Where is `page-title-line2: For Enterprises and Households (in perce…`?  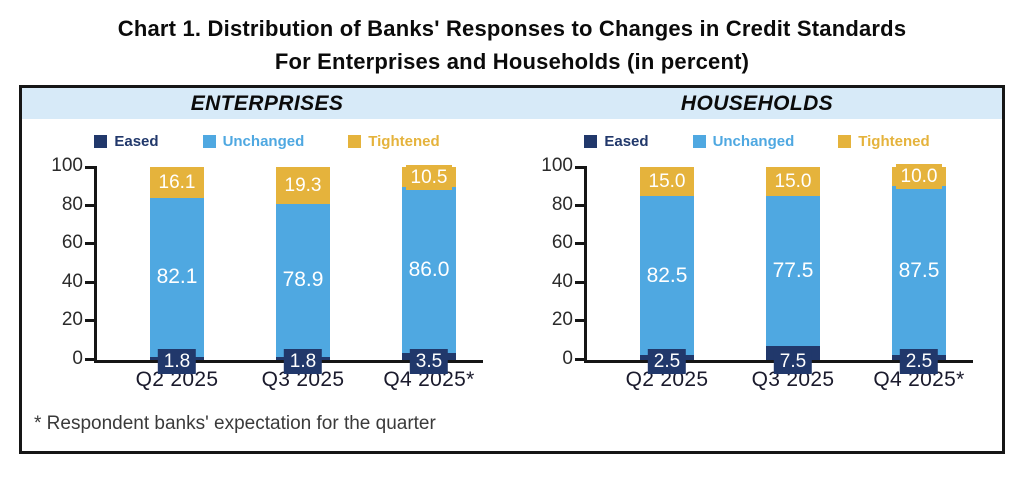 page-title-line2: For Enterprises and Households (in perce… is located at coordinates (512, 61).